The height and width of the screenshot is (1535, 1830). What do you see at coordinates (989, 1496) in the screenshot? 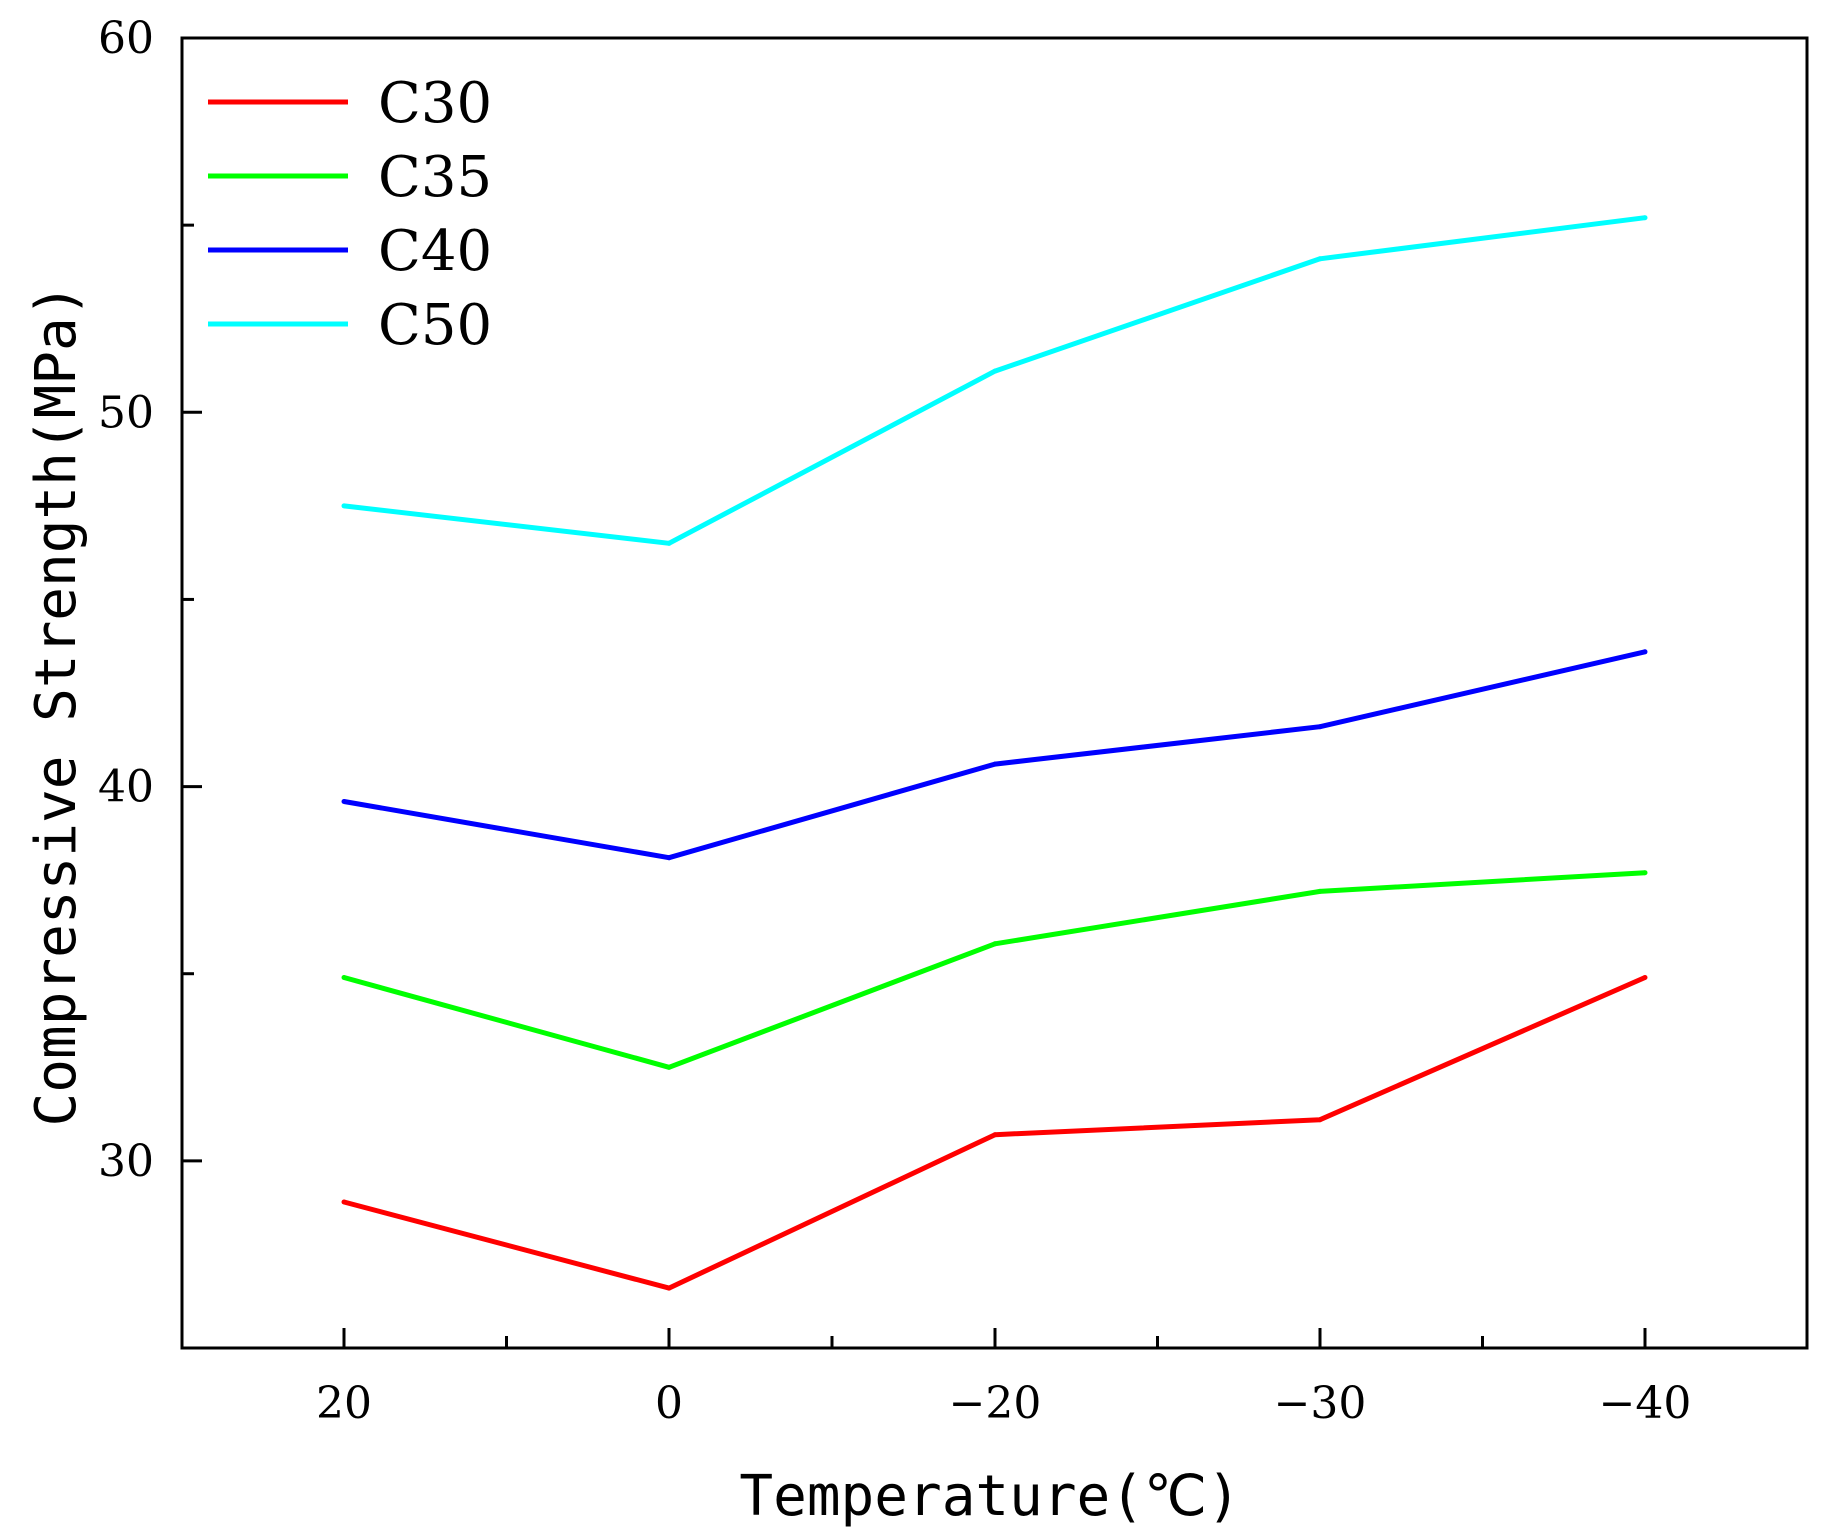
I see `x-axis-title: Temperature(℃)` at bounding box center [989, 1496].